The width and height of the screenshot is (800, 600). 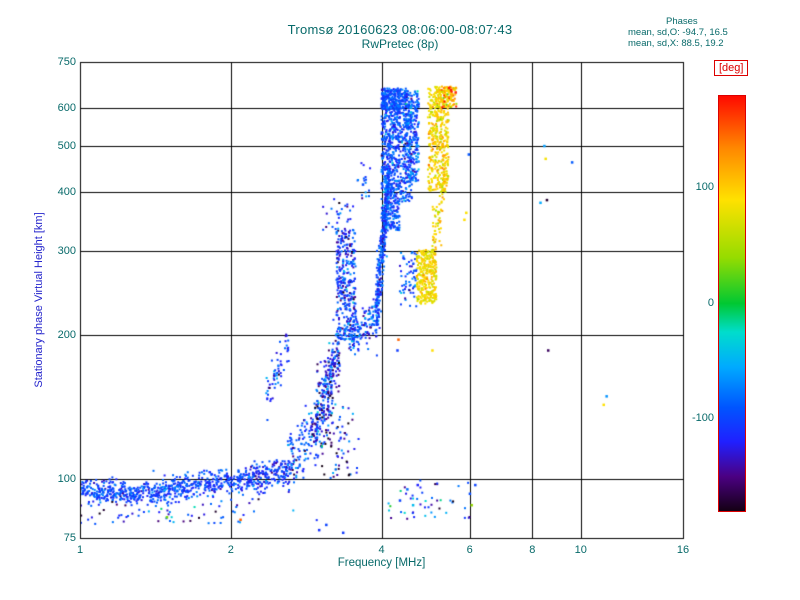 I want to click on colorbar-unit-label: [deg], so click(x=731, y=68).